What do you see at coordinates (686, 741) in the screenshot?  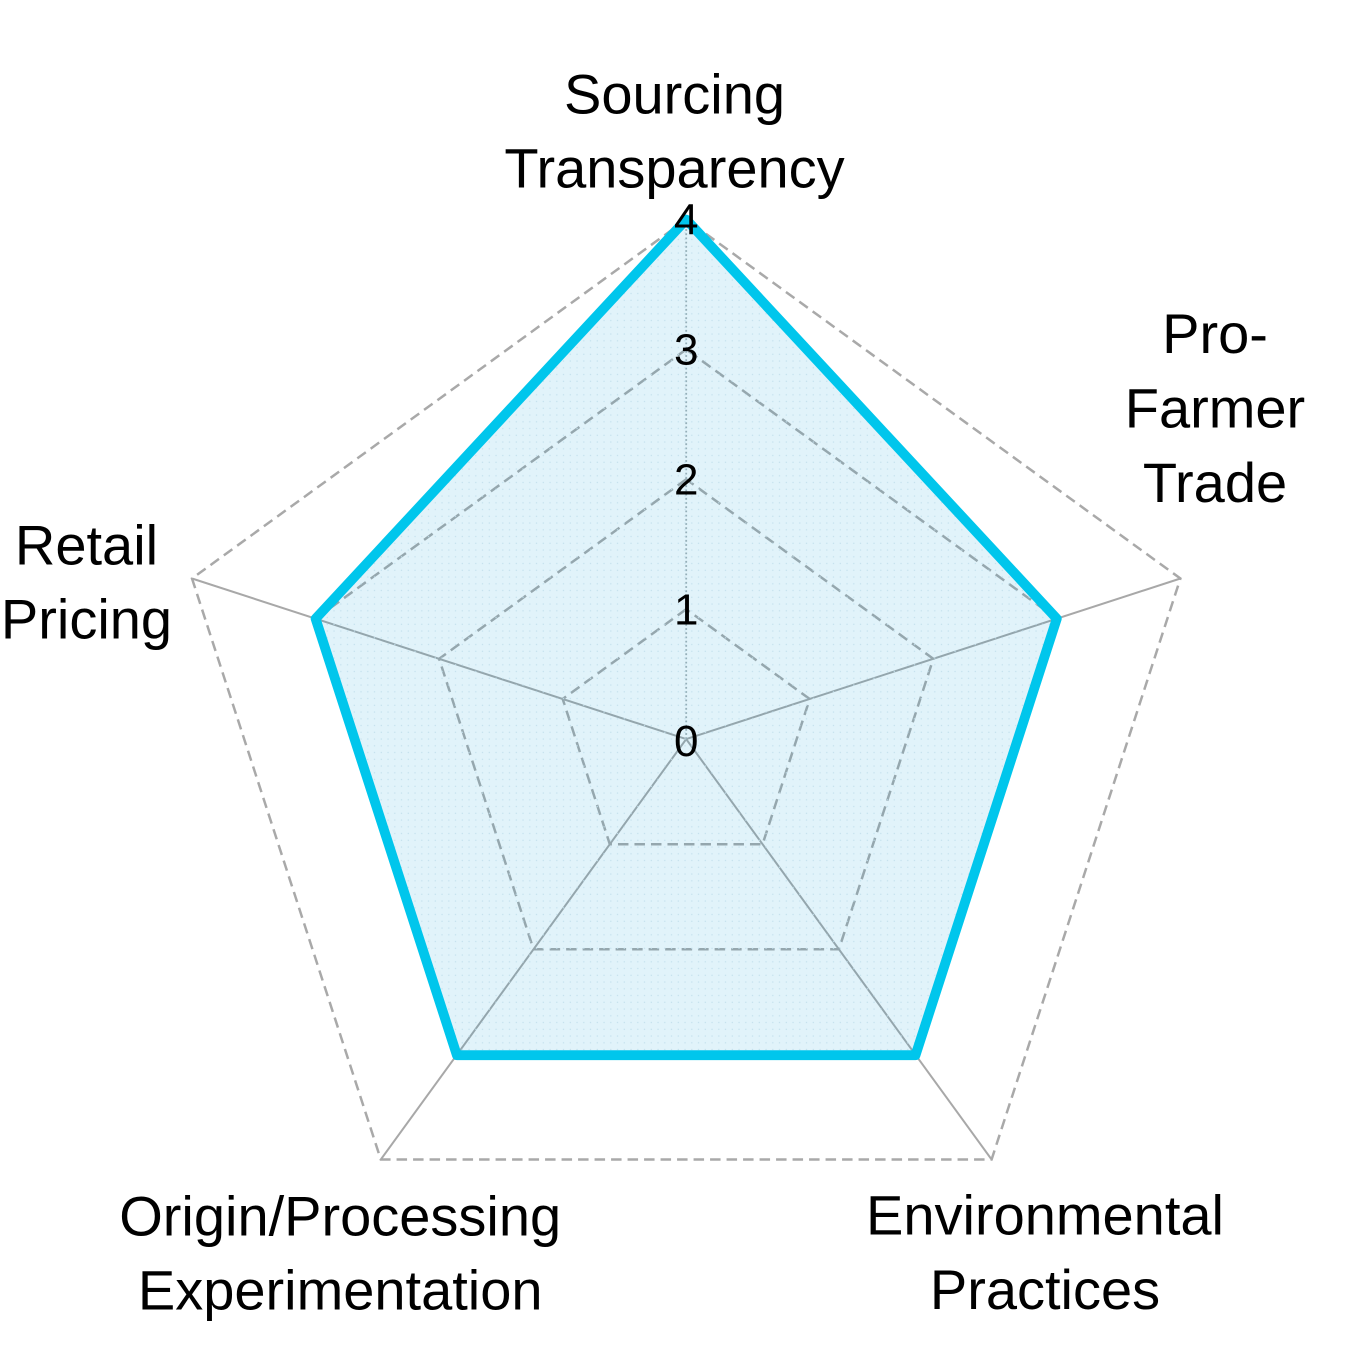 I see `svg-text: 0` at bounding box center [686, 741].